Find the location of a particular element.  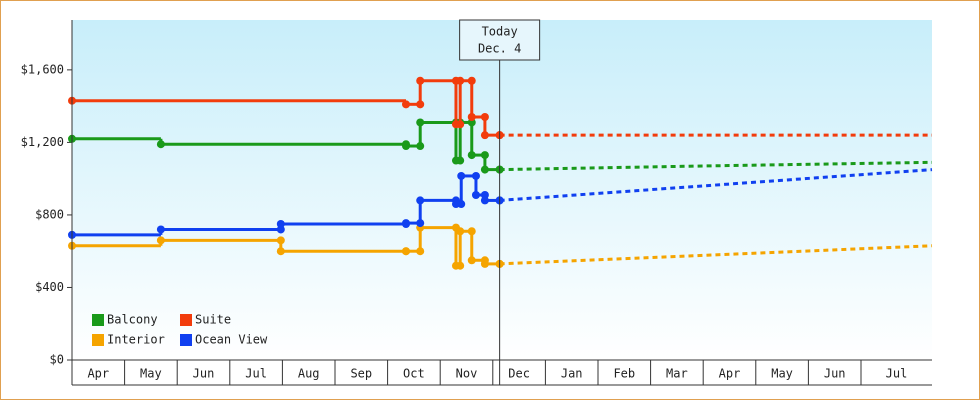

x-tick-label: Nov is located at coordinates (467, 374).